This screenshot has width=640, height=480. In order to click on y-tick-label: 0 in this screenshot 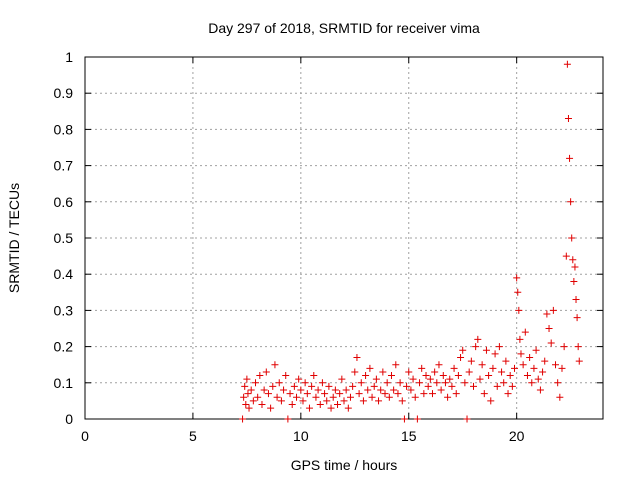, I will do `click(69, 419)`.